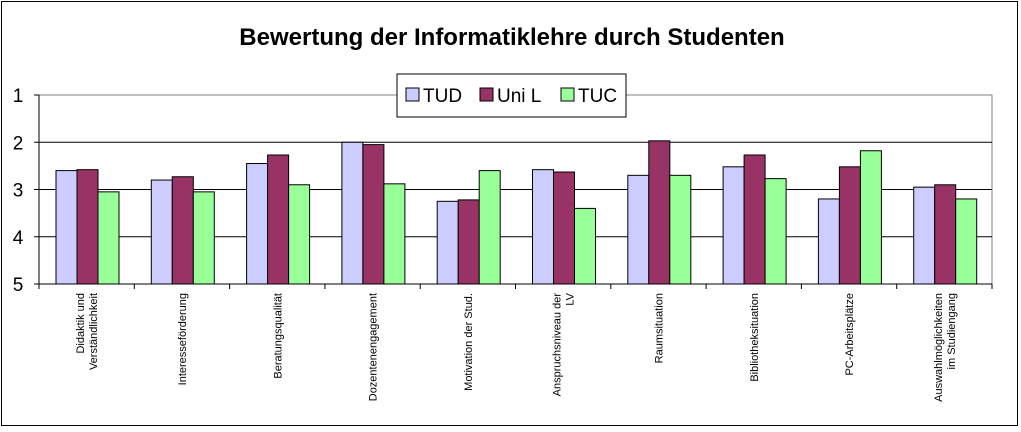  I want to click on legend: TUD Uni L TUC, so click(511, 95).